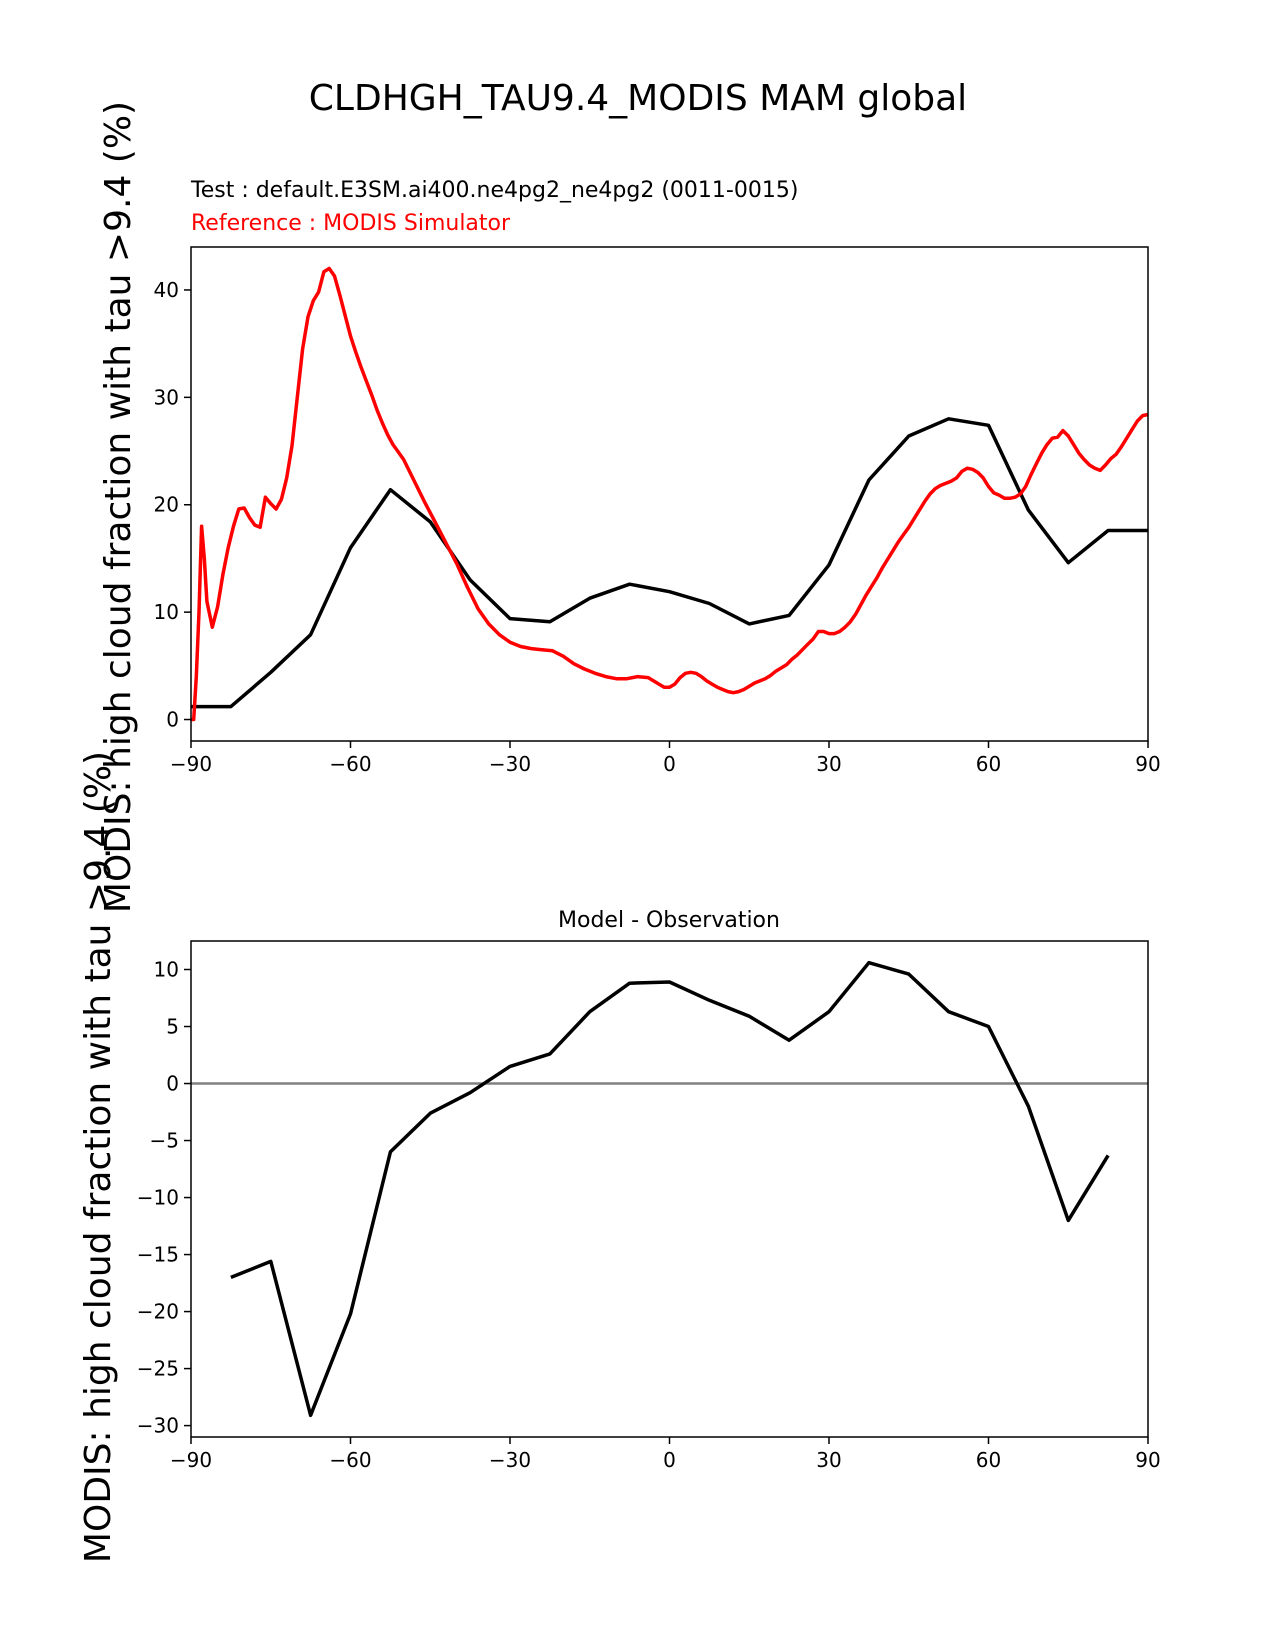 Image resolution: width=1275 pixels, height=1650 pixels. Describe the element at coordinates (1147, 1460) in the screenshot. I see `bottom-xtick-label: 90` at that location.